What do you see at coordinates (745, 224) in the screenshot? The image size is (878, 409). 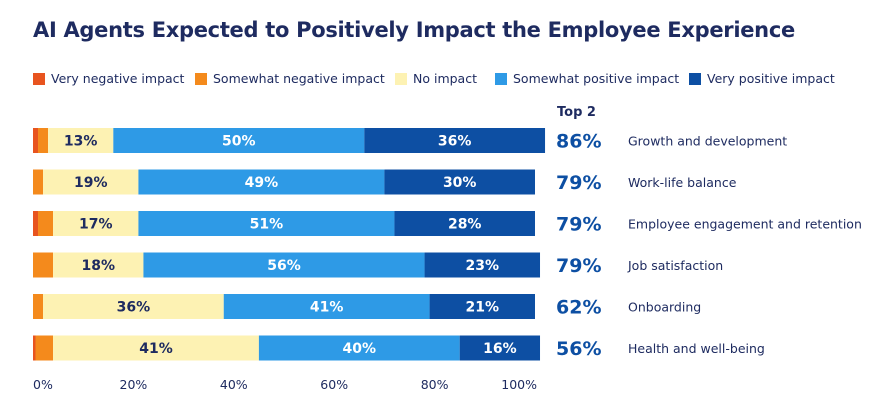 I see `category-label: Employee engagement and retention` at bounding box center [745, 224].